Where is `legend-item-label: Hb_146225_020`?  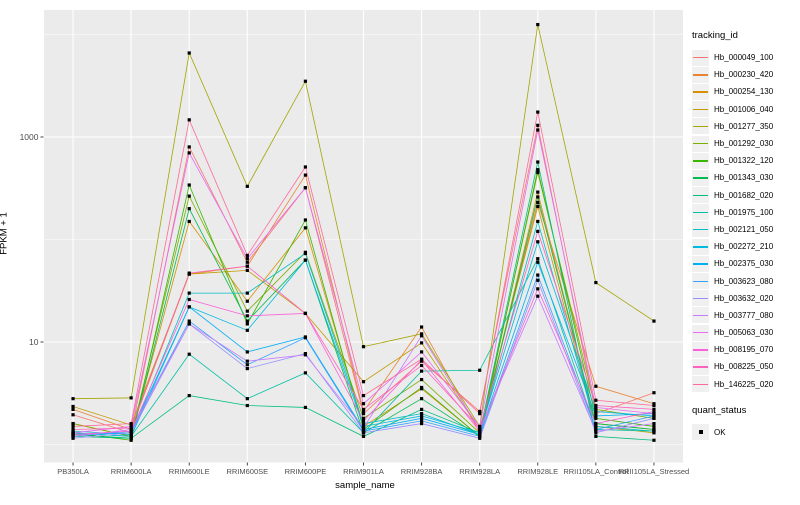
legend-item-label: Hb_146225_020 is located at coordinates (744, 384).